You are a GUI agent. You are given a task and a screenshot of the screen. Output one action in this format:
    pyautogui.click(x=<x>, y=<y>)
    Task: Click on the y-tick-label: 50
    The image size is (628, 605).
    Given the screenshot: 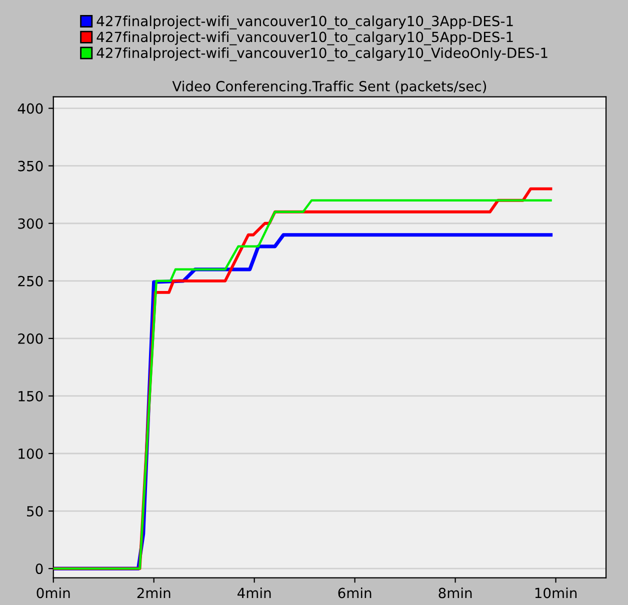 What is the action you would take?
    pyautogui.click(x=35, y=511)
    